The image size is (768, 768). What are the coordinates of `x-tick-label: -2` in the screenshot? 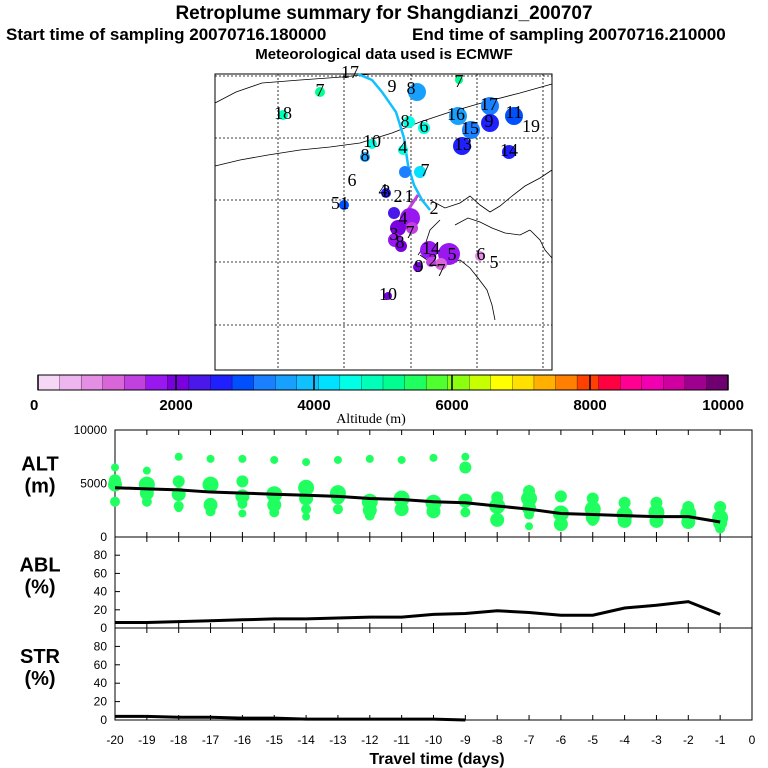 It's located at (688, 740).